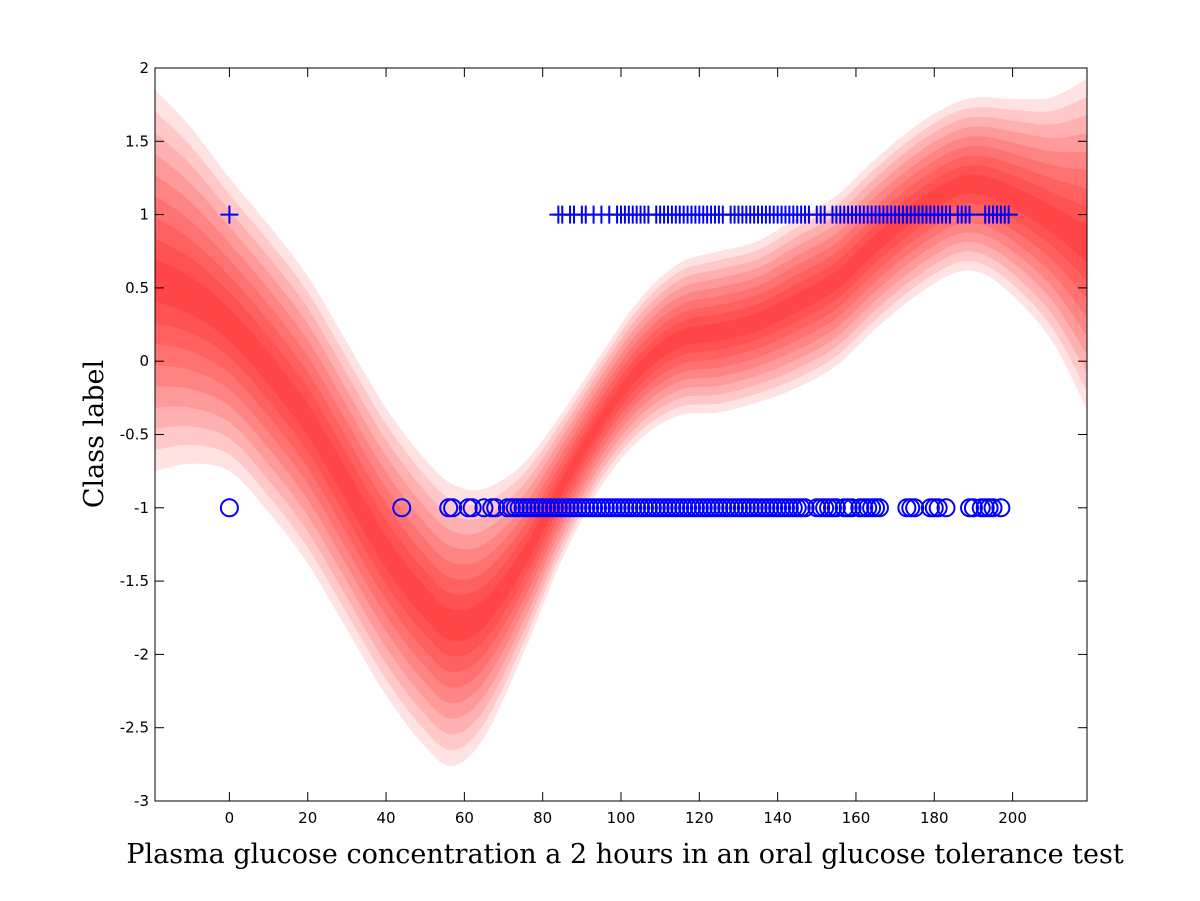  What do you see at coordinates (1012, 818) in the screenshot?
I see `x-tick-label: 200` at bounding box center [1012, 818].